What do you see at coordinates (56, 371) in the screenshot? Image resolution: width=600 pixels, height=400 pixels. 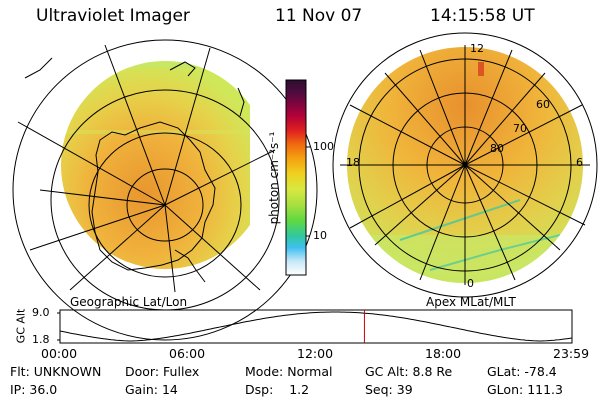 I see `info-flt: Flt: UNKNOWN` at bounding box center [56, 371].